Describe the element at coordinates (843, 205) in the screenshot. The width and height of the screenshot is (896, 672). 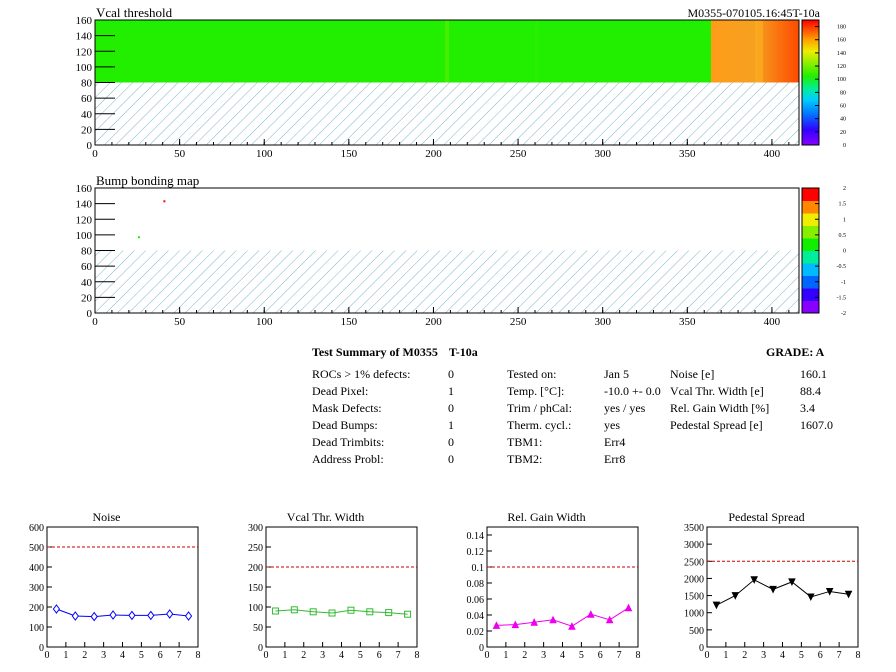
I see `bump-bonding-scale-tick-label: 1.5` at that location.